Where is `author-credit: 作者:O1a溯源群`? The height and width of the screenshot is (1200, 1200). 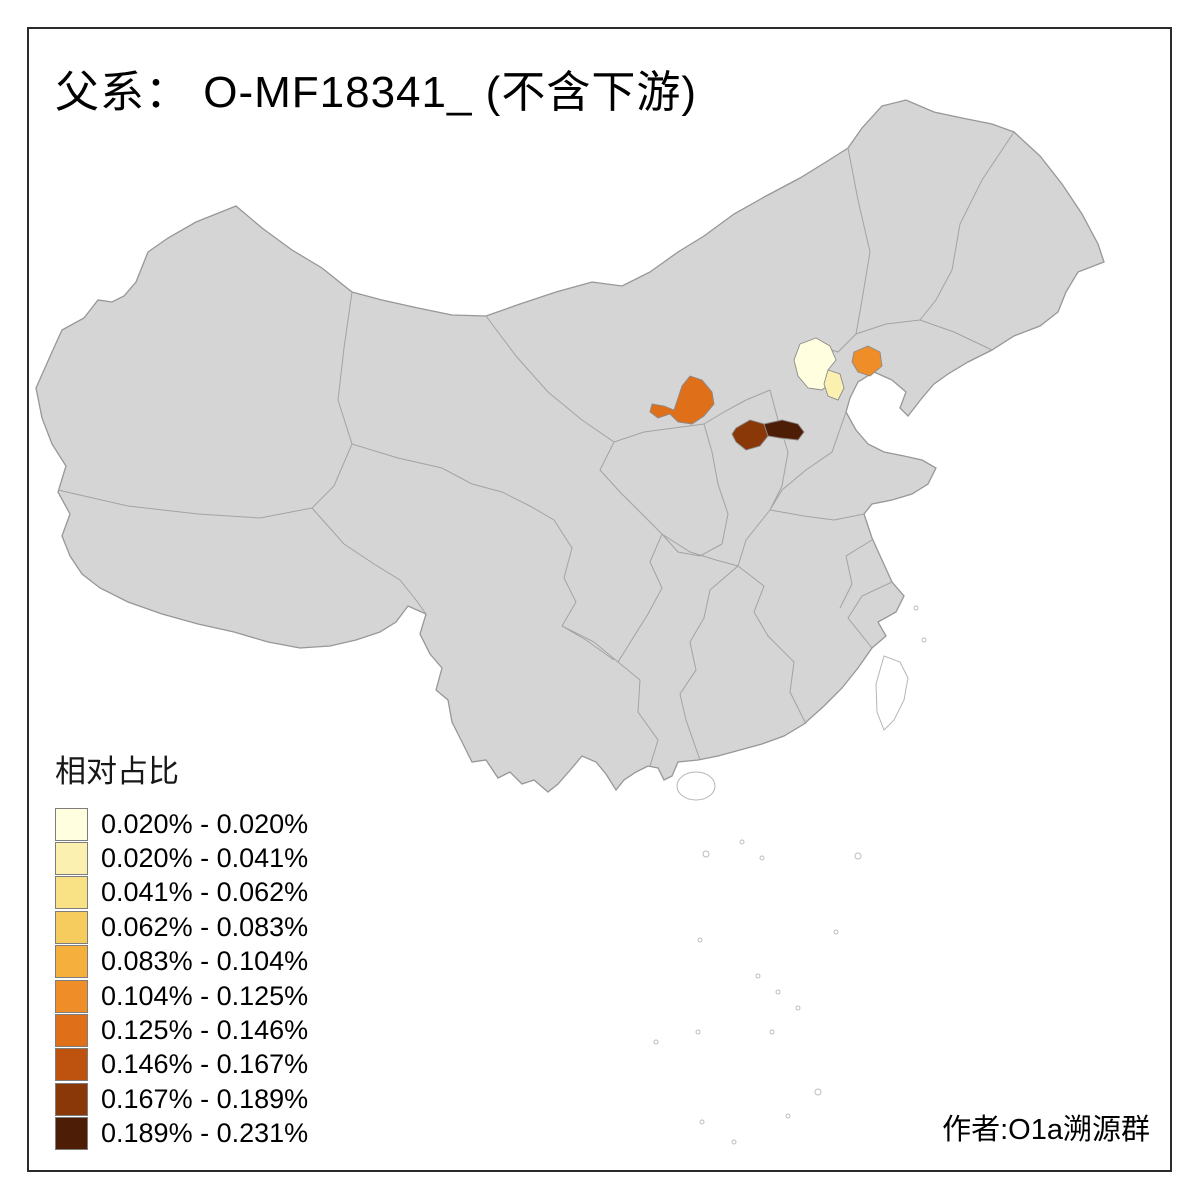
author-credit: 作者:O1a溯源群 is located at coordinates (1046, 1130).